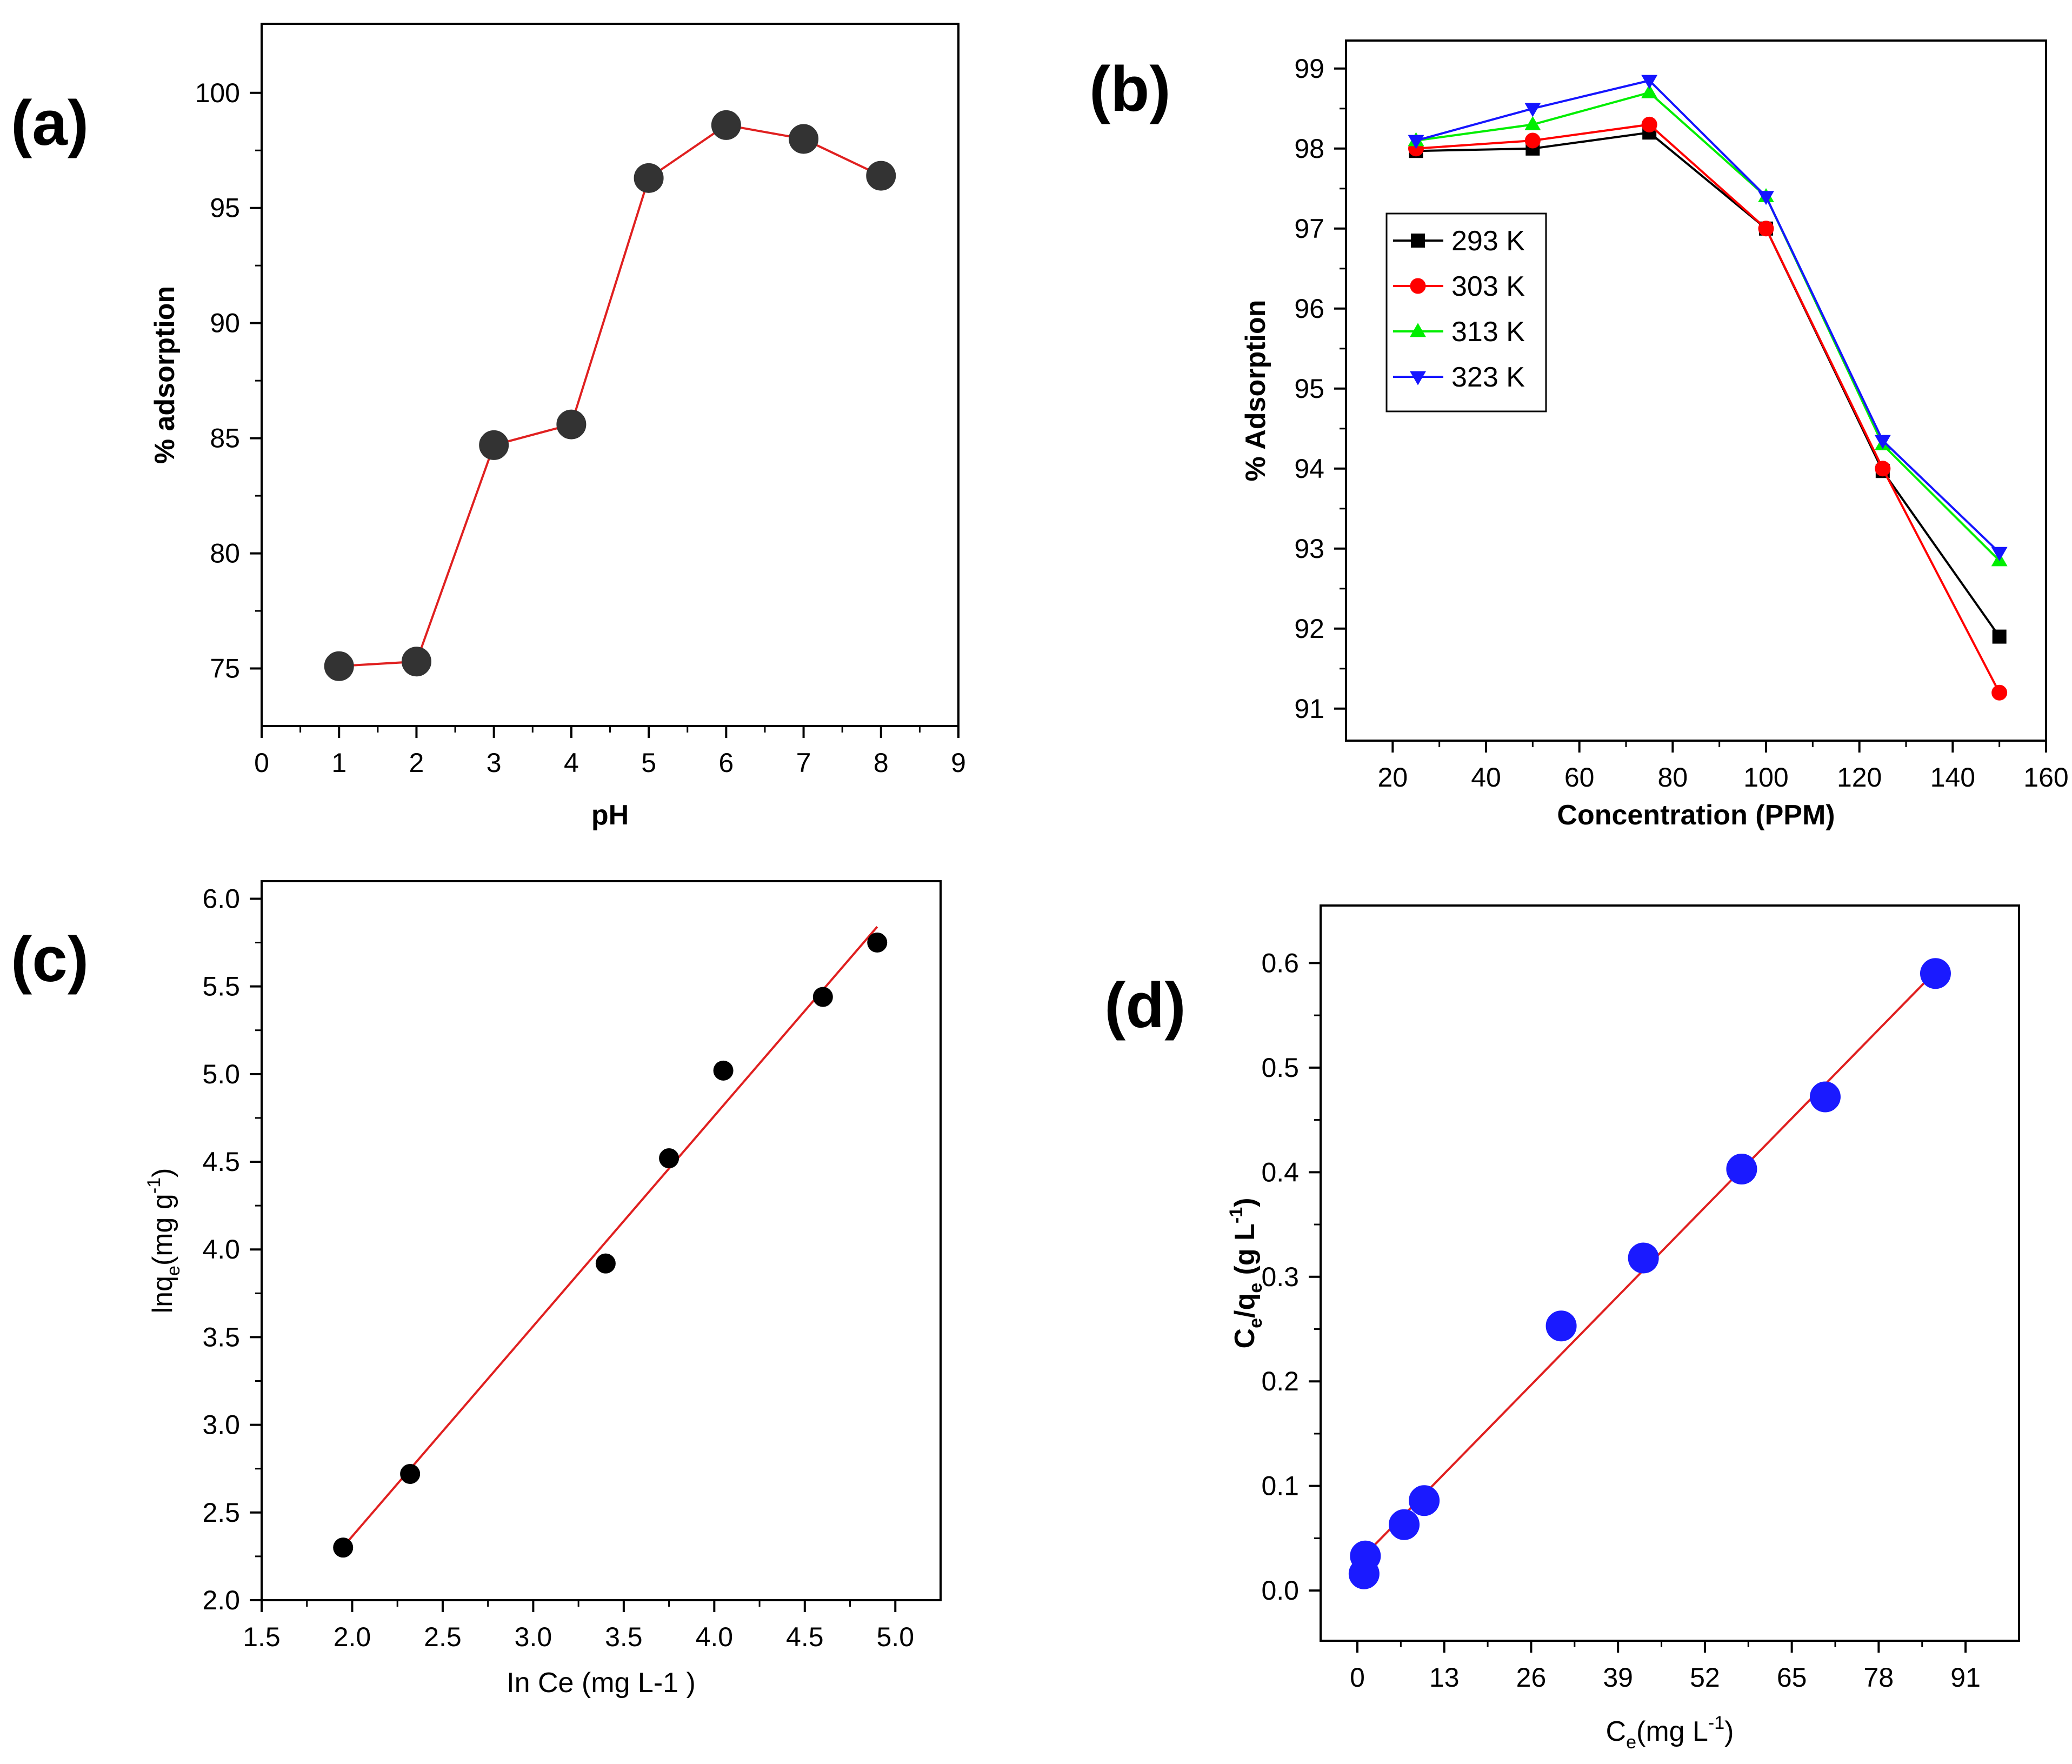  I want to click on legend-label: 313 K, so click(1488, 332).